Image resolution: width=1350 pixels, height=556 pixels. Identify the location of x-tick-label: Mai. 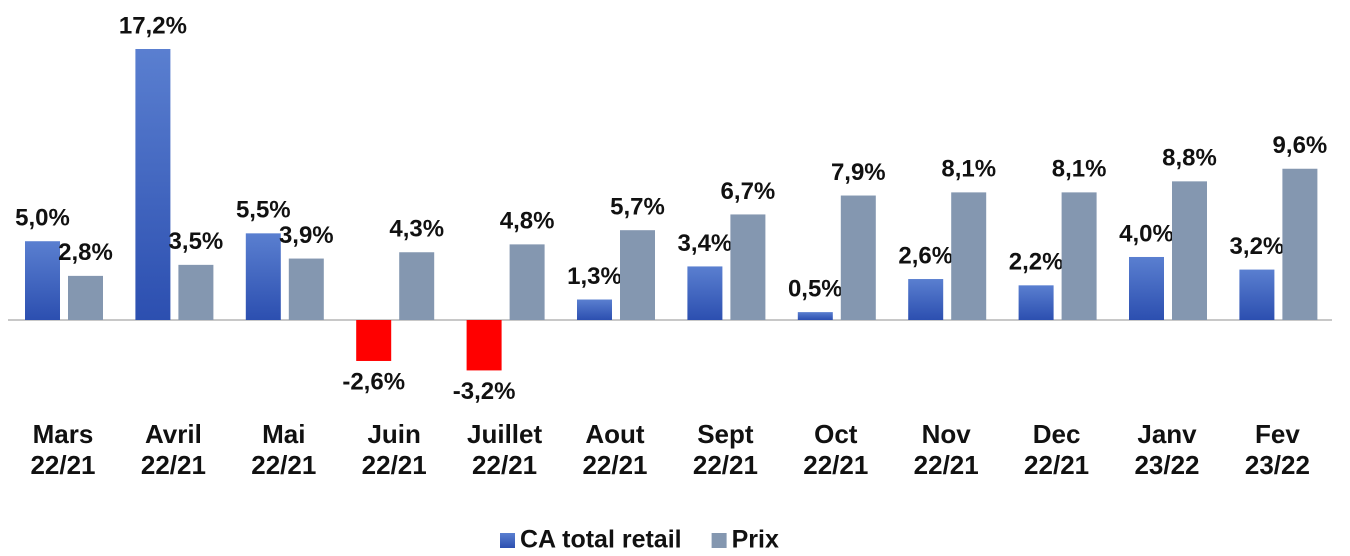
(283, 434).